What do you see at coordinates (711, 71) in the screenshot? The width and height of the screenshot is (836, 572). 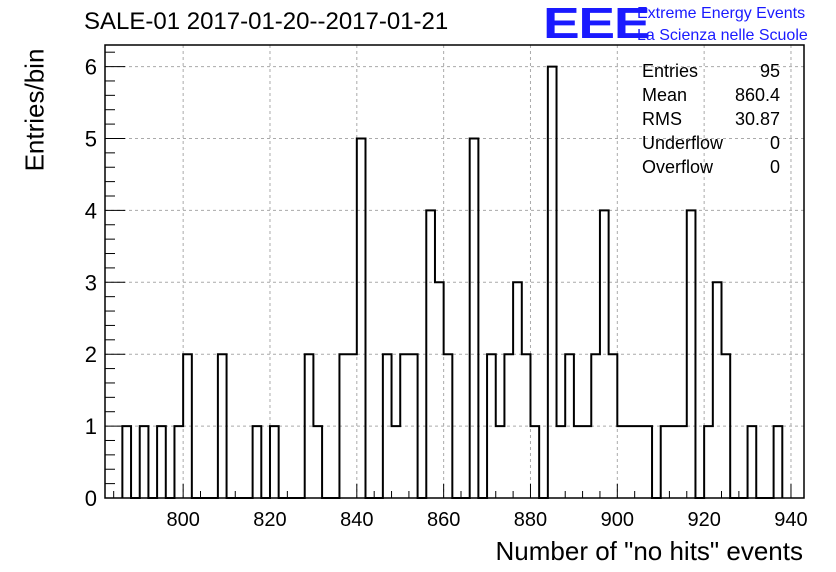 I see `stats-row-entries: Entries 95` at bounding box center [711, 71].